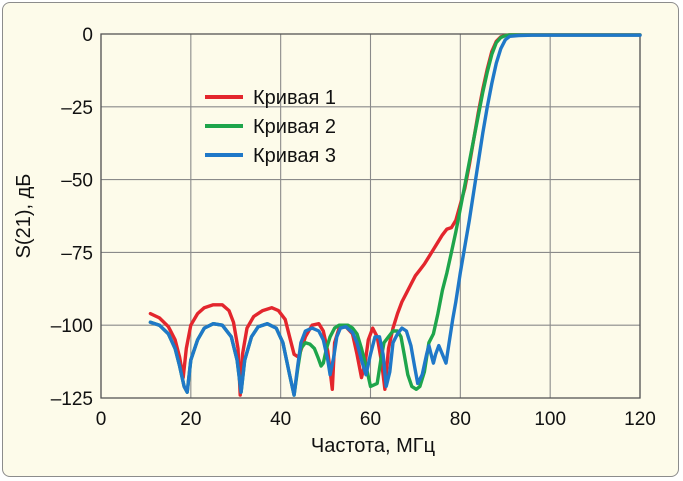 The image size is (683, 481). What do you see at coordinates (77, 181) in the screenshot?
I see `y-tick-label: –50` at bounding box center [77, 181].